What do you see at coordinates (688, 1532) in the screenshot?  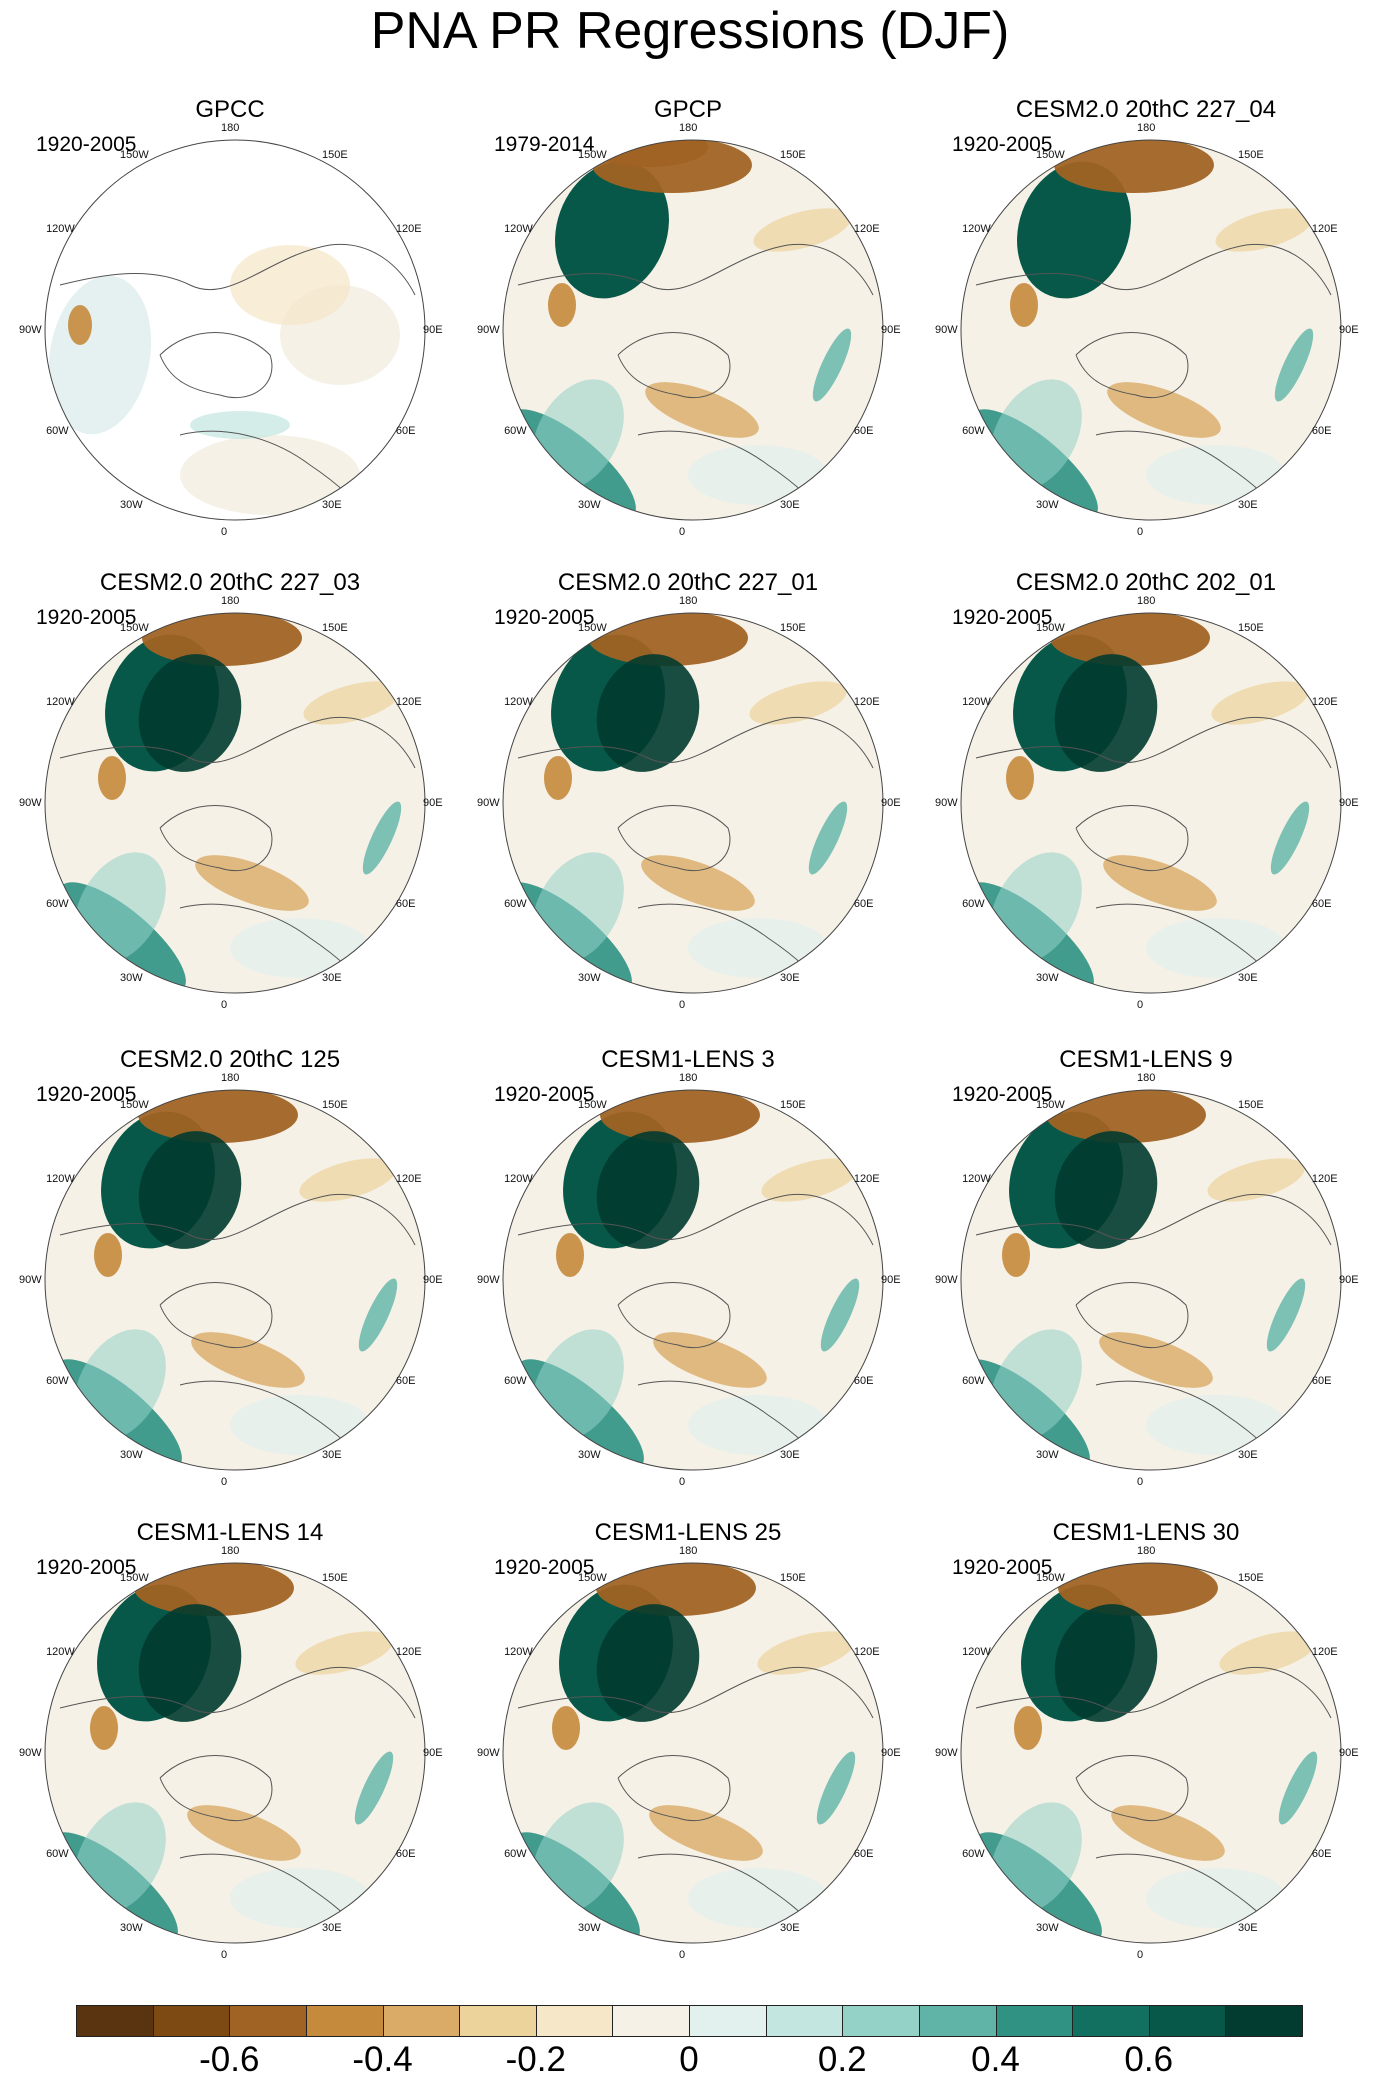 I see `panel-title: CESM1-LENS 25` at bounding box center [688, 1532].